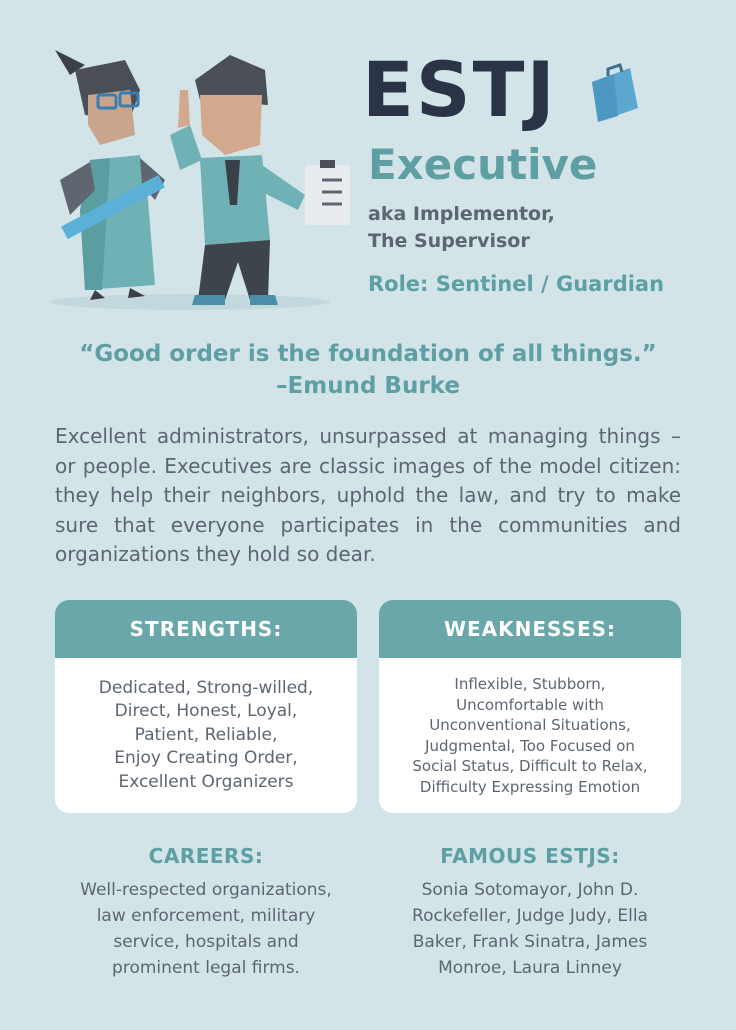 The image size is (736, 1030). Describe the element at coordinates (530, 725) in the screenshot. I see `weakness-line: Unconventional Situations,` at that location.